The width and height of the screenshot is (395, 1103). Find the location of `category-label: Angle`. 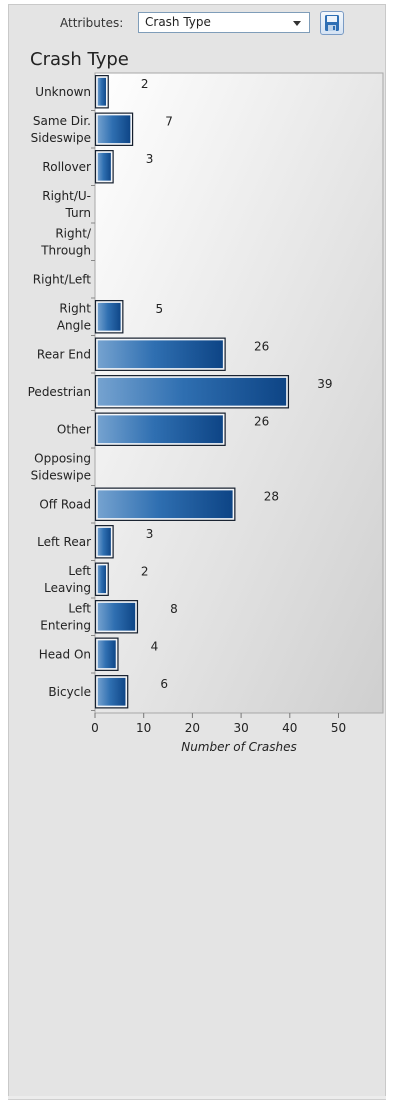

category-label: Angle is located at coordinates (74, 325).